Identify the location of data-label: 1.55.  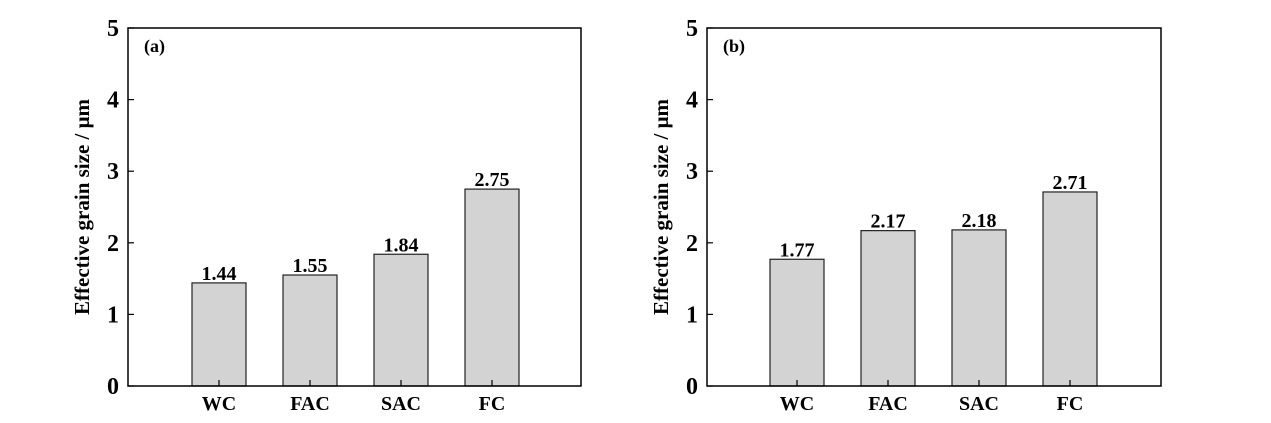
(310, 266).